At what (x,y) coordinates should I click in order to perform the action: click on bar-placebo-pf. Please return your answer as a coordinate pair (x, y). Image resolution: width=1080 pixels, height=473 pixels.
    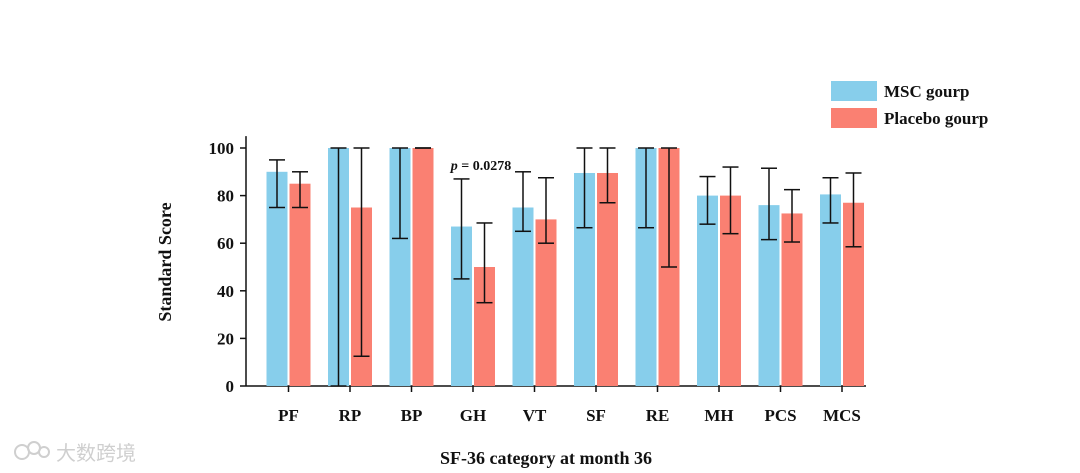
    Looking at the image, I should click on (300, 284).